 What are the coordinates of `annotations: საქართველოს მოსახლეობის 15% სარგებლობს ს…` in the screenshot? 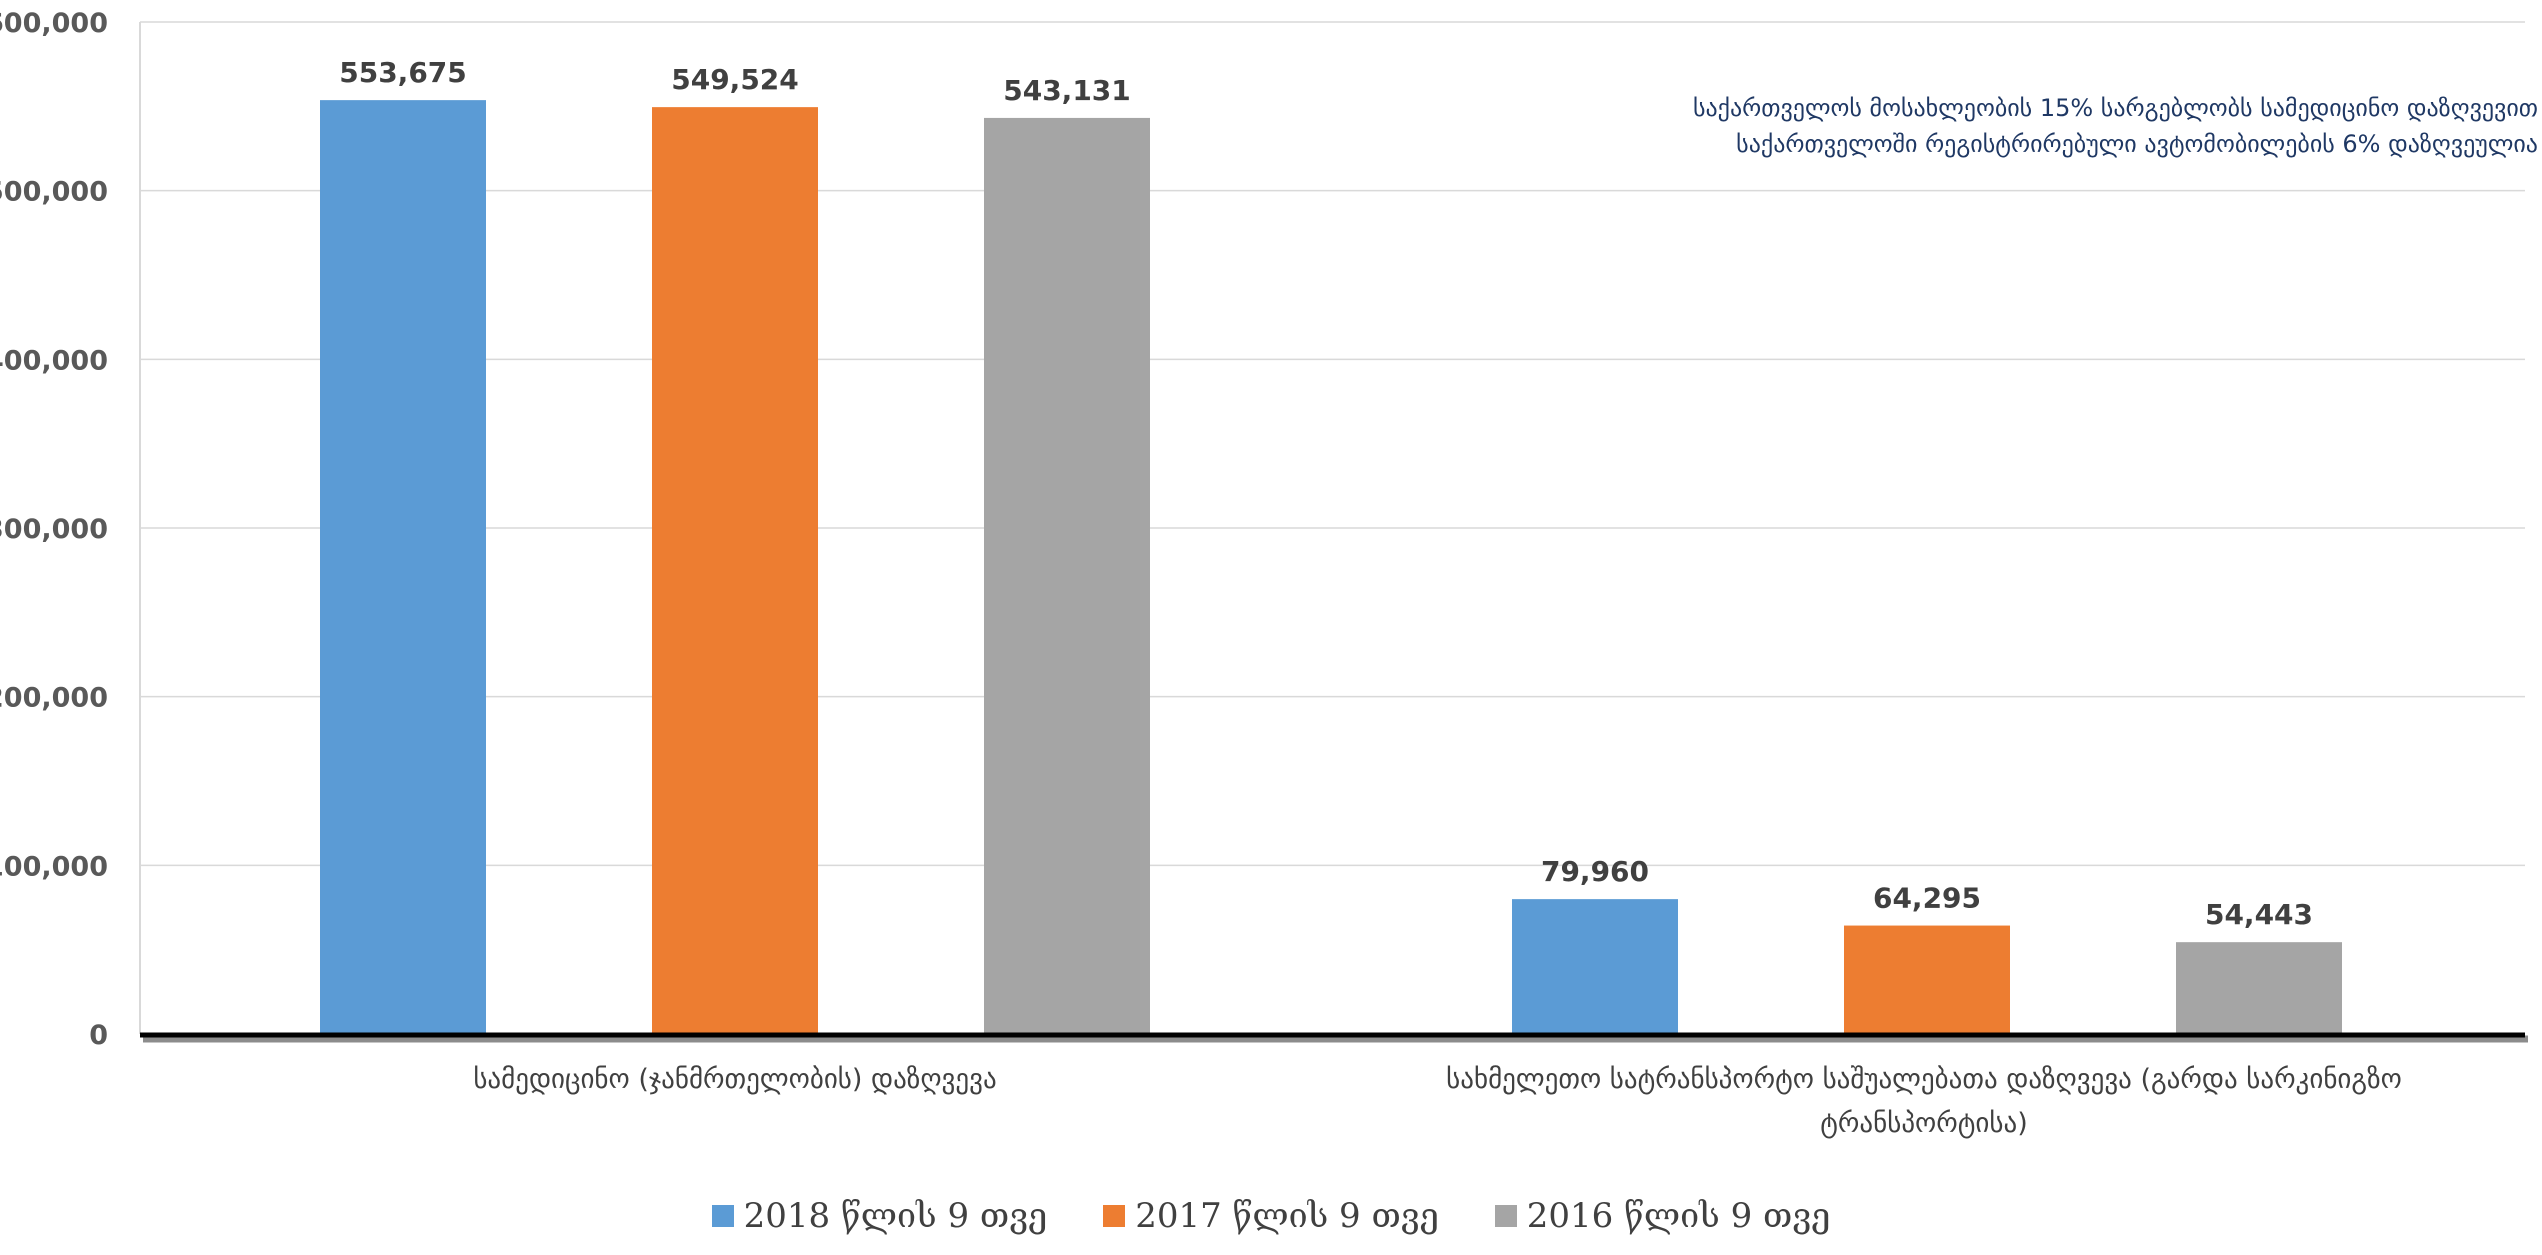 It's located at (2115, 126).